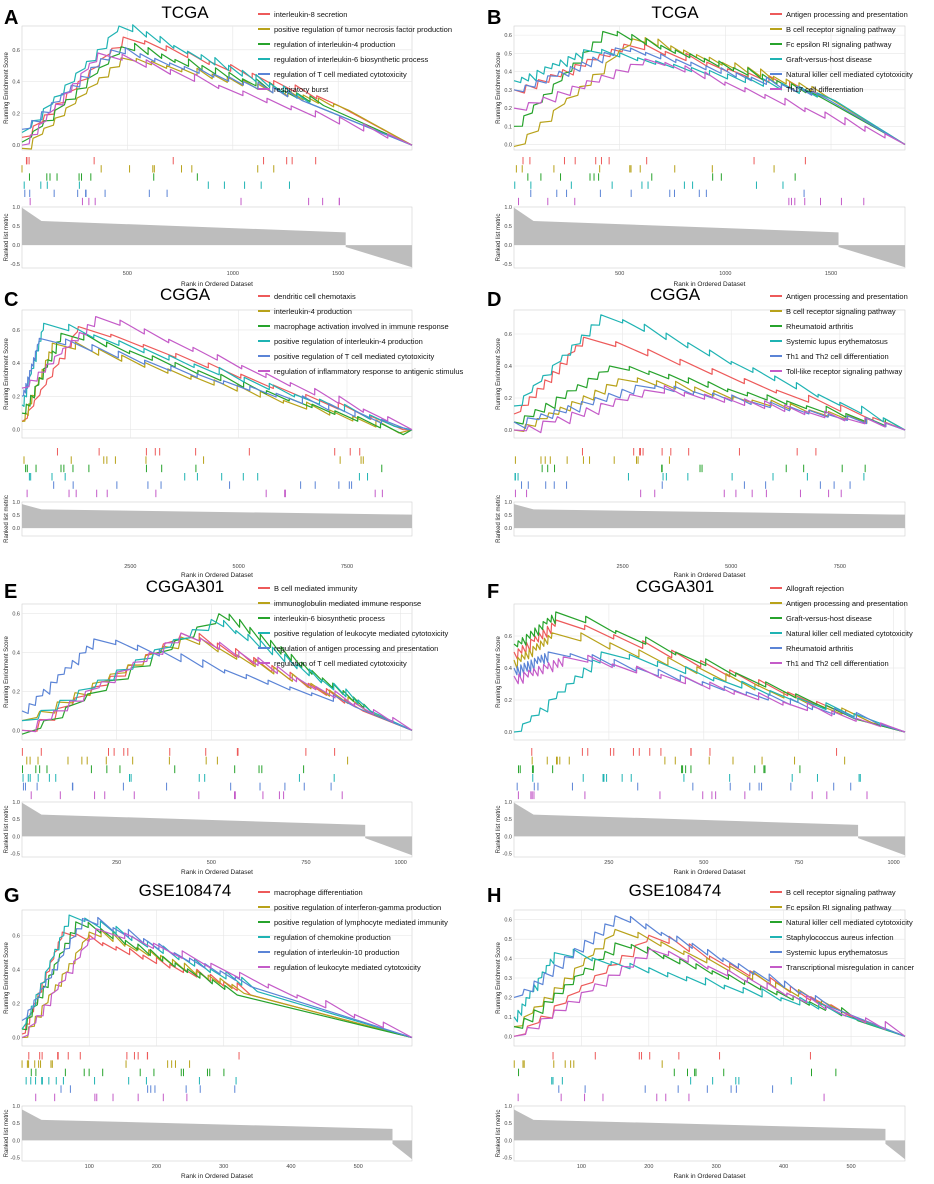  Describe the element at coordinates (315, 296) in the screenshot. I see `legend-label: dendritic cell chemotaxis` at that location.